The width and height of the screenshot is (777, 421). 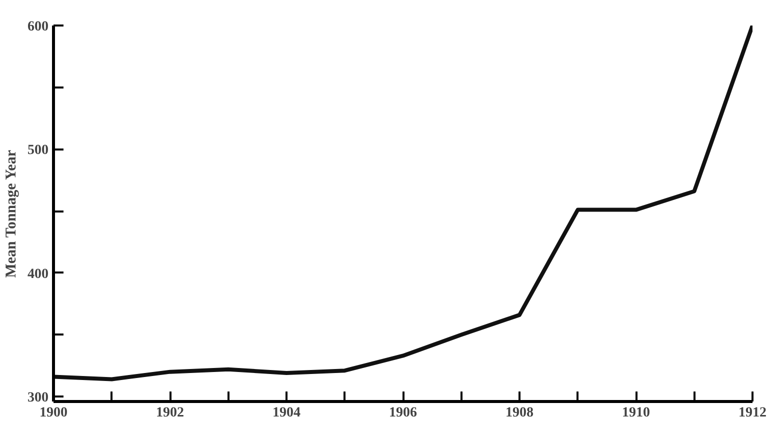 What do you see at coordinates (38, 150) in the screenshot?
I see `y-tick-label: 500` at bounding box center [38, 150].